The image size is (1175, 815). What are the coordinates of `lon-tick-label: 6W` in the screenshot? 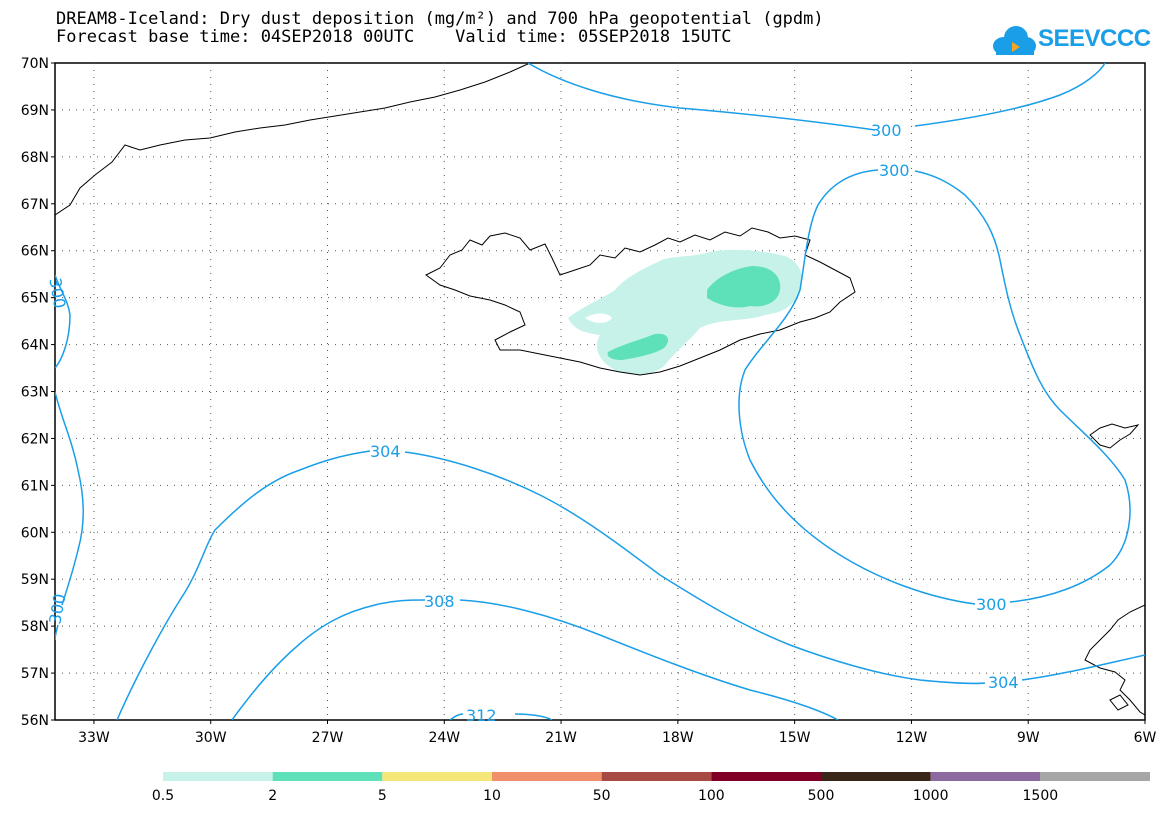 It's located at (1145, 738).